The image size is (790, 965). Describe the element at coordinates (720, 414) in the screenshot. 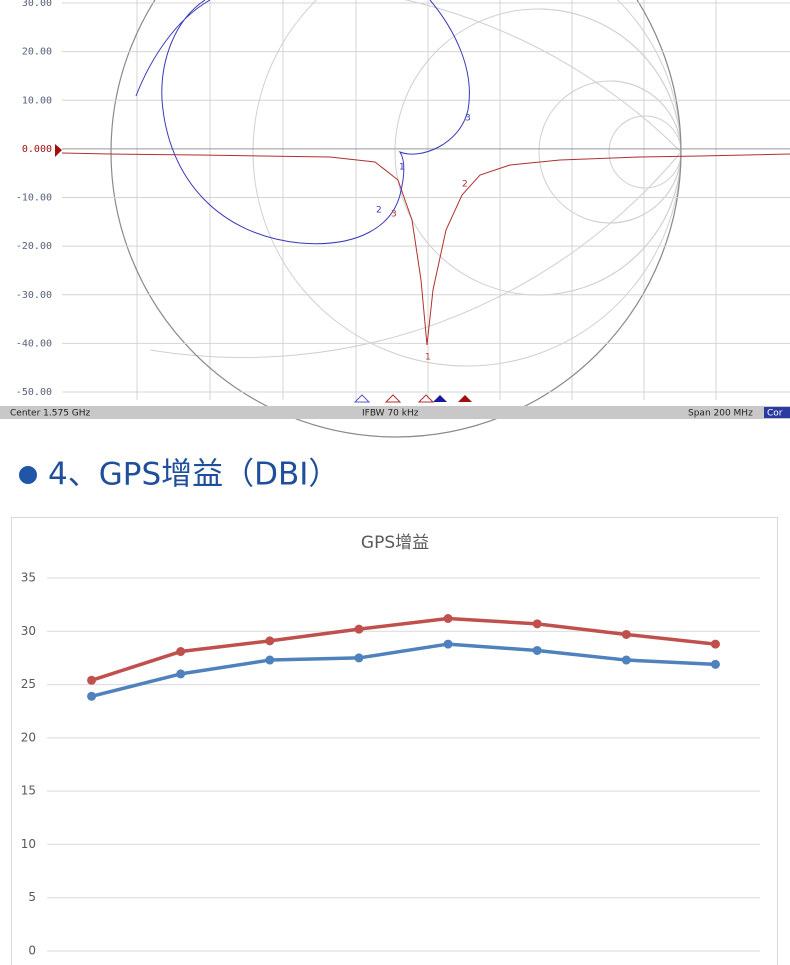

I see `span: Span 200 MHz` at that location.